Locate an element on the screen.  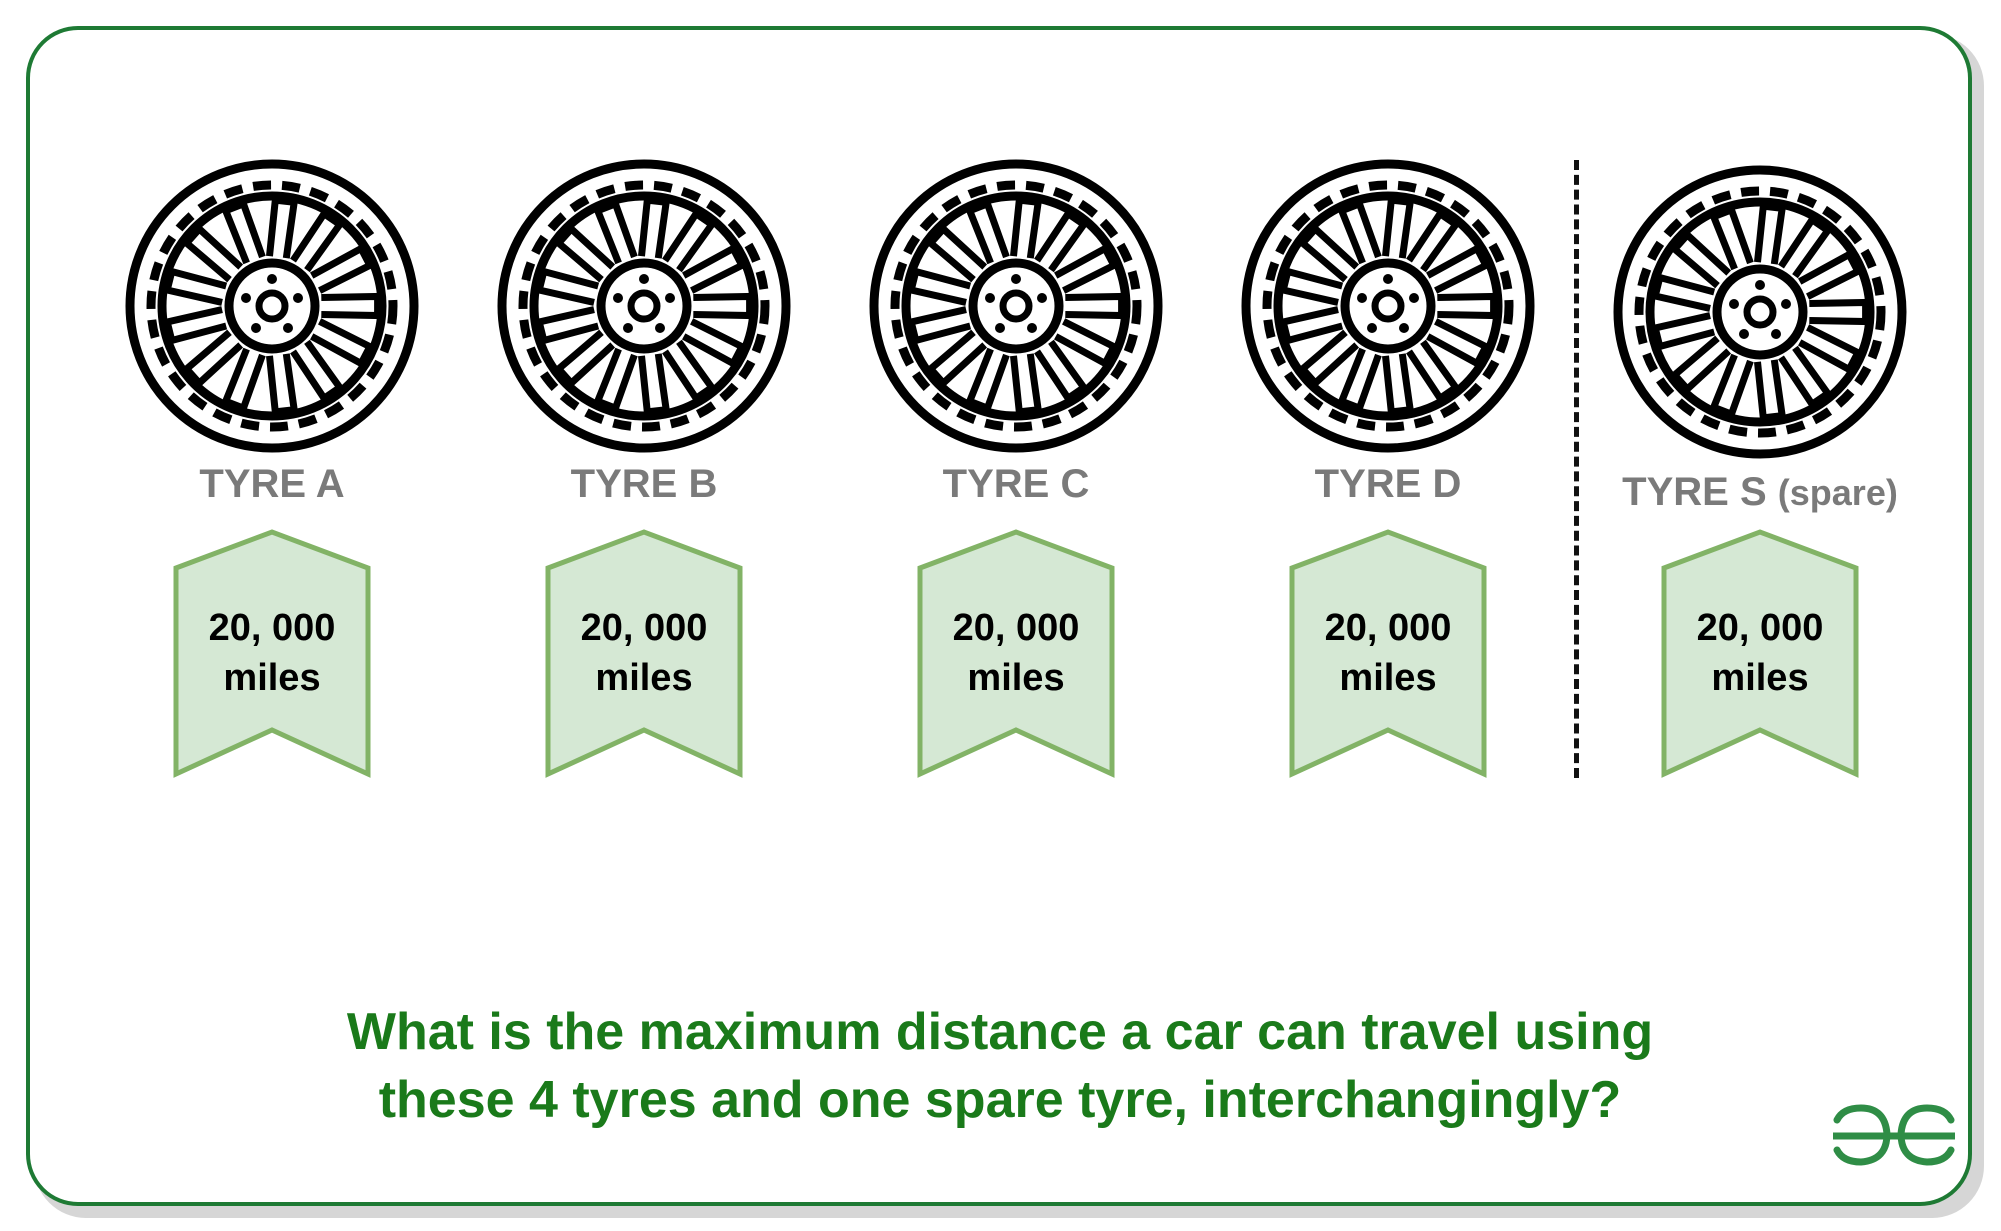
tyre-name: TYRE S is located at coordinates (1694, 492).